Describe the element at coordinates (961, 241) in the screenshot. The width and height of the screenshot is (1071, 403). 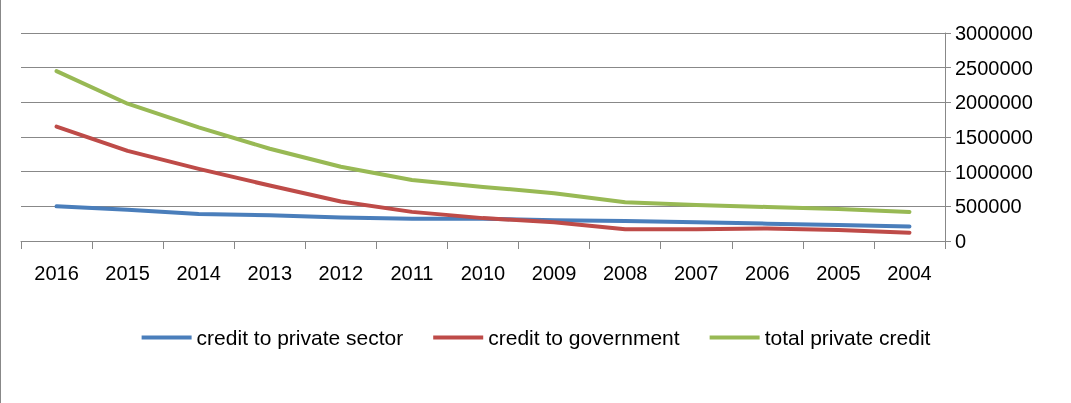
I see `y-tick-label: 0` at that location.